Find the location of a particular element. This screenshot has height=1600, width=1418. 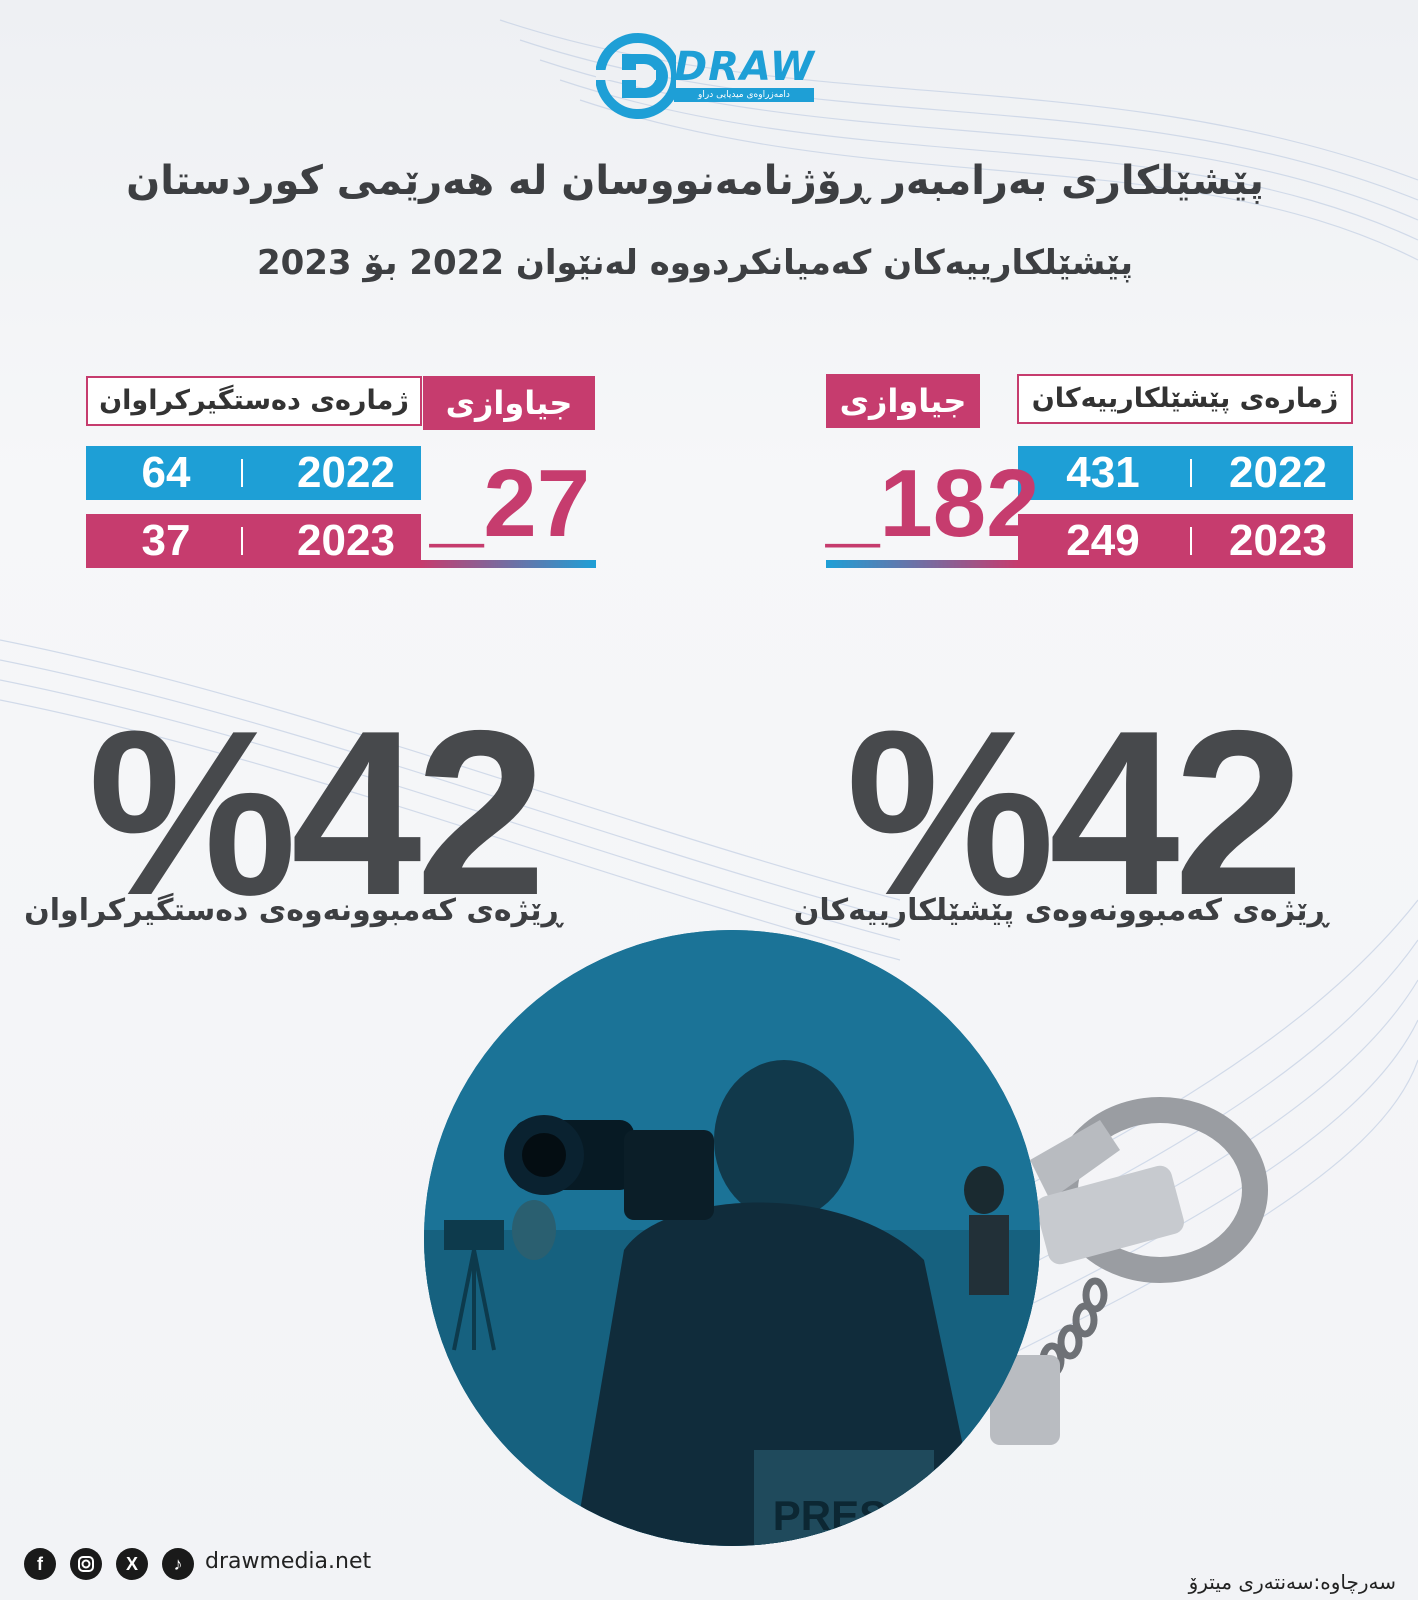

arrests-label: ژمارەی دەستگیرکراوان is located at coordinates (254, 401).